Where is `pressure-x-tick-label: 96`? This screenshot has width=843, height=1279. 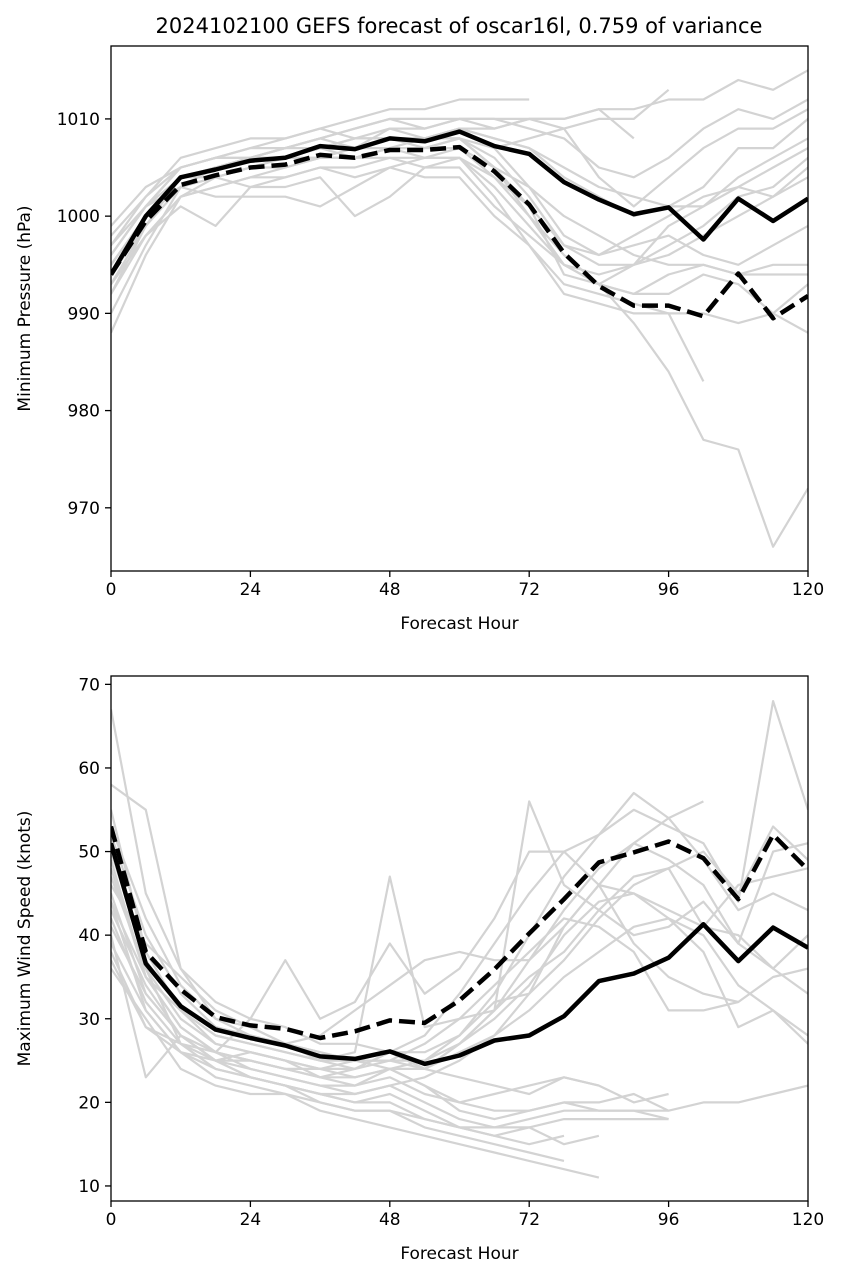 pressure-x-tick-label: 96 is located at coordinates (669, 590).